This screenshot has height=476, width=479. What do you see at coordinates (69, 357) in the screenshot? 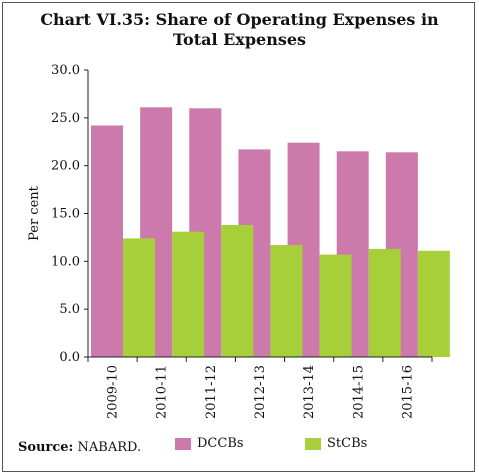
I see `y-tick-label: 0.0` at bounding box center [69, 357].